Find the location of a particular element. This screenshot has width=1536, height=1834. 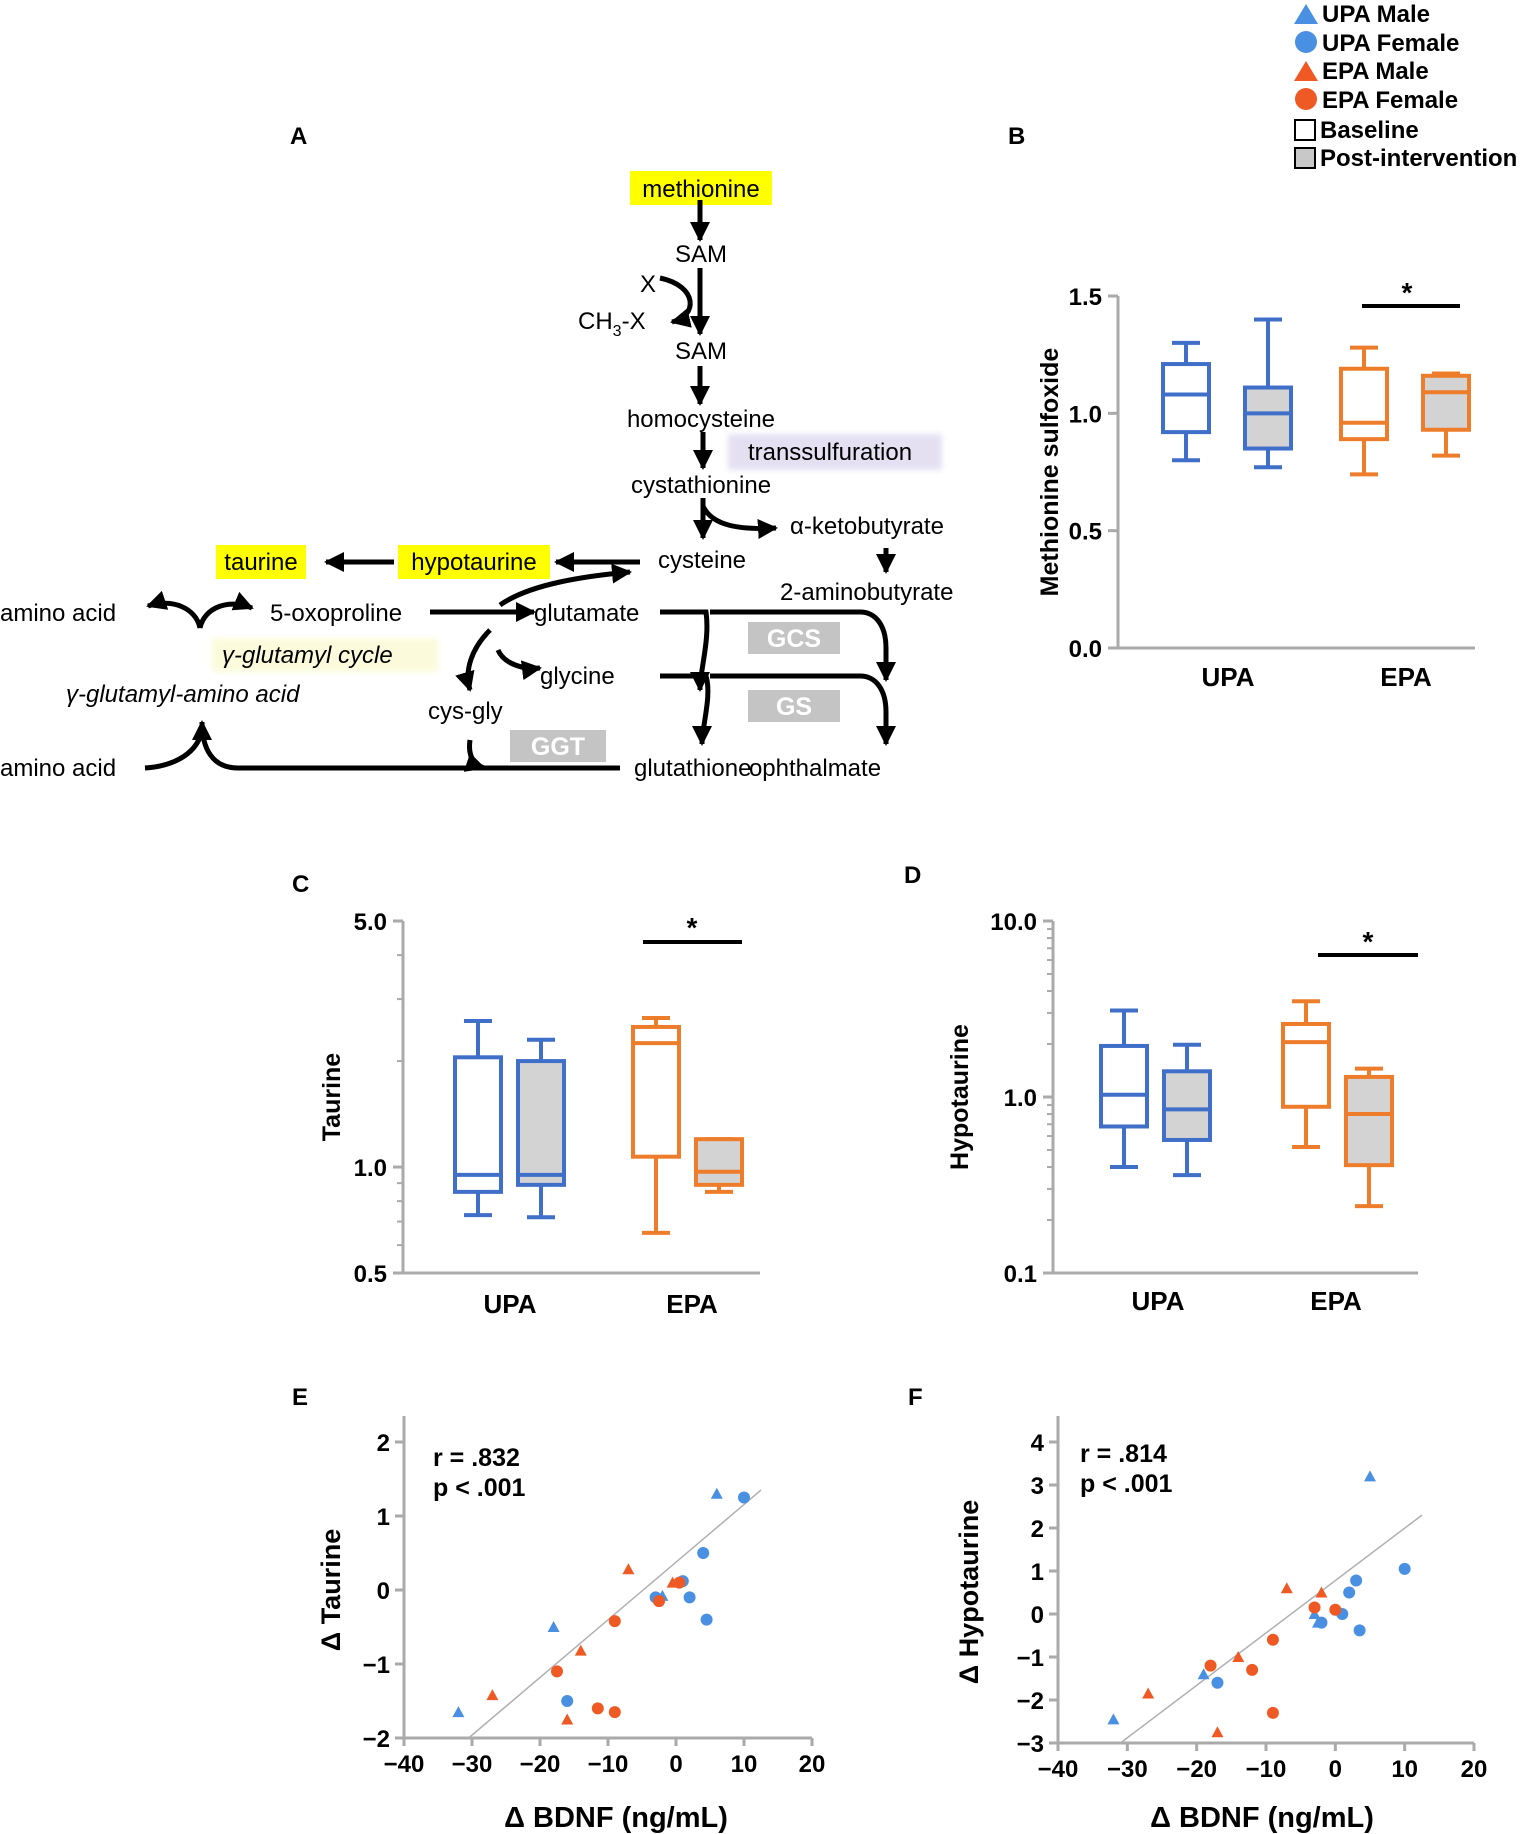

y-tick-label: 10.0 is located at coordinates (1013, 922).